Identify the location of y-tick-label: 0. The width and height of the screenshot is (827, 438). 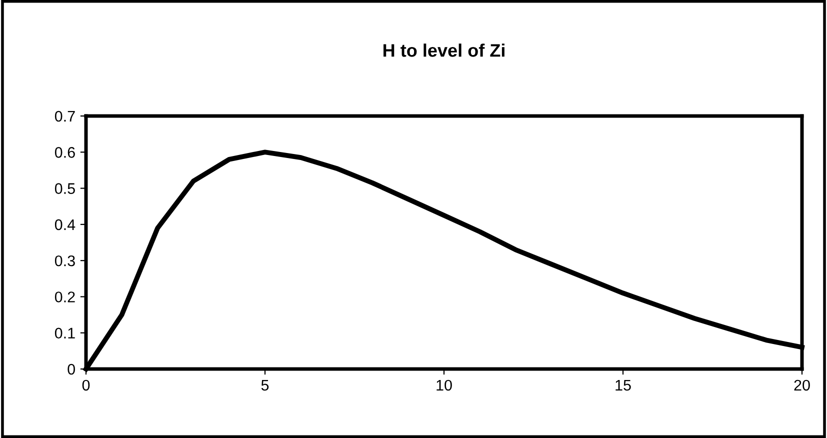
(71, 369).